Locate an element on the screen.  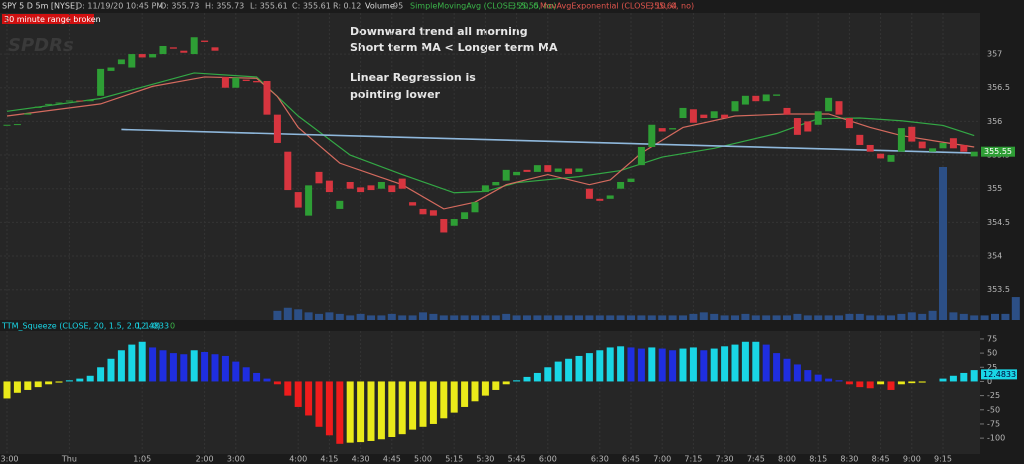
y-tick-label: -75 is located at coordinates (993, 423).